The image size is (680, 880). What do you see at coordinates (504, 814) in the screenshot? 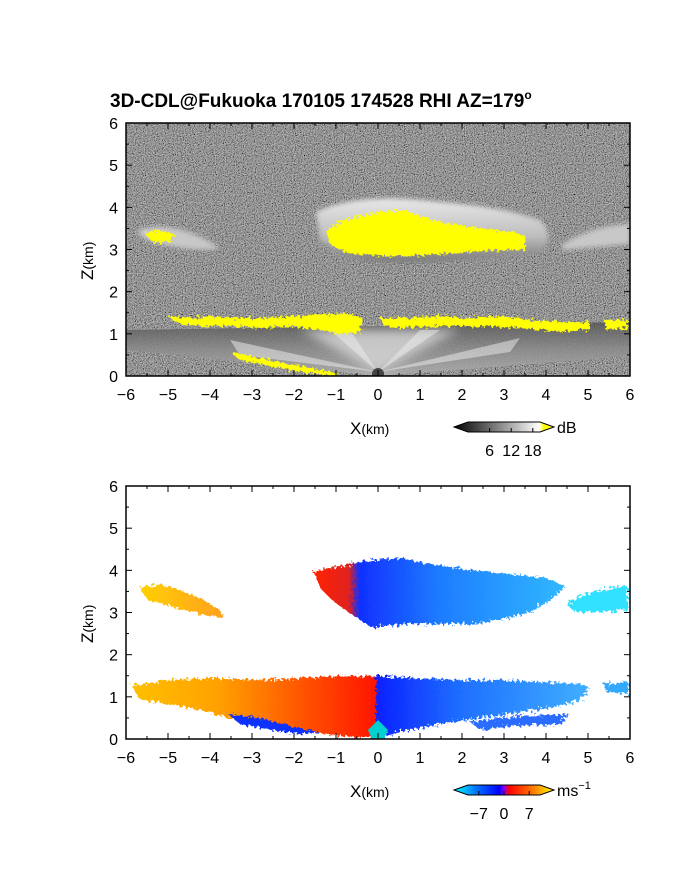
I see `colorbar-tick-label: 0` at bounding box center [504, 814].